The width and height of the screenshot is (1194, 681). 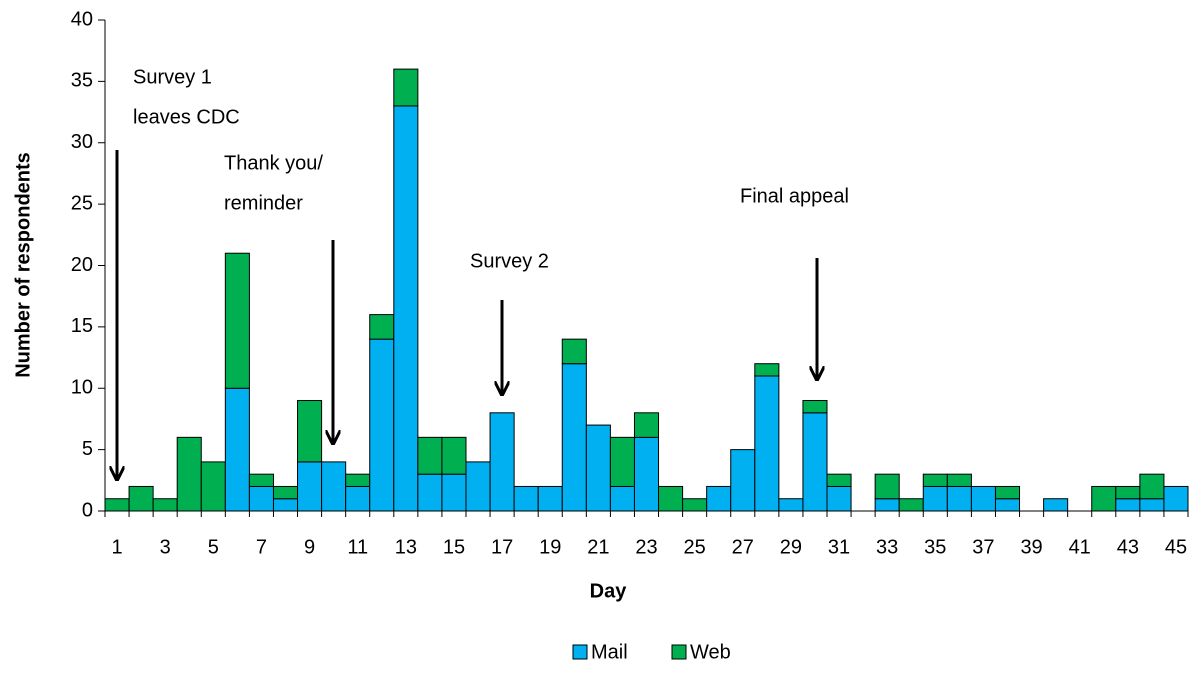 I want to click on x-tick-label: 1, so click(x=116, y=547).